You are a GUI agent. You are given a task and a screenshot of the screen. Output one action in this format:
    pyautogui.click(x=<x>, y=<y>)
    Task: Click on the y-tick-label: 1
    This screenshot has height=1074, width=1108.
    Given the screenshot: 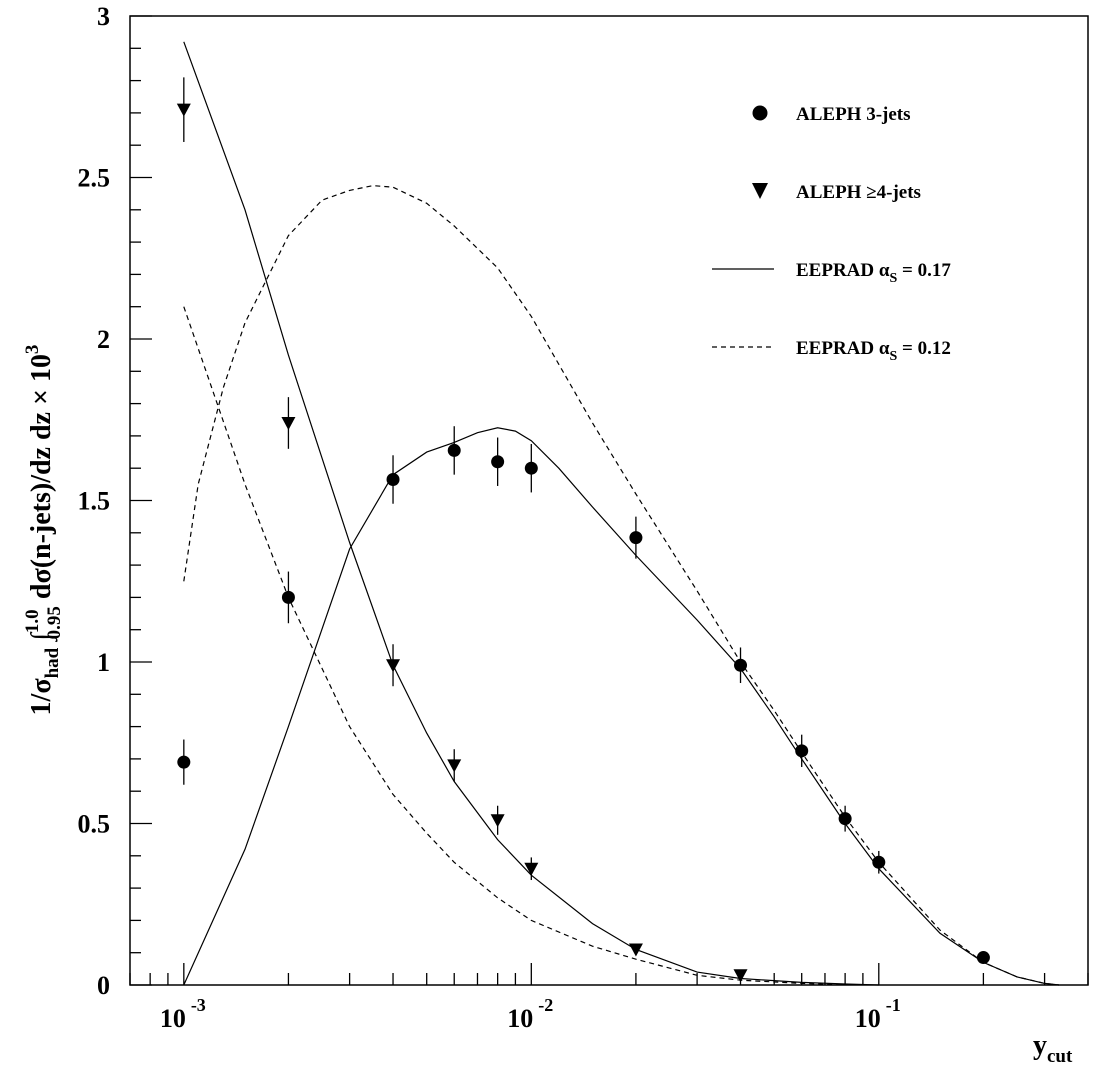 What is the action you would take?
    pyautogui.click(x=103, y=662)
    